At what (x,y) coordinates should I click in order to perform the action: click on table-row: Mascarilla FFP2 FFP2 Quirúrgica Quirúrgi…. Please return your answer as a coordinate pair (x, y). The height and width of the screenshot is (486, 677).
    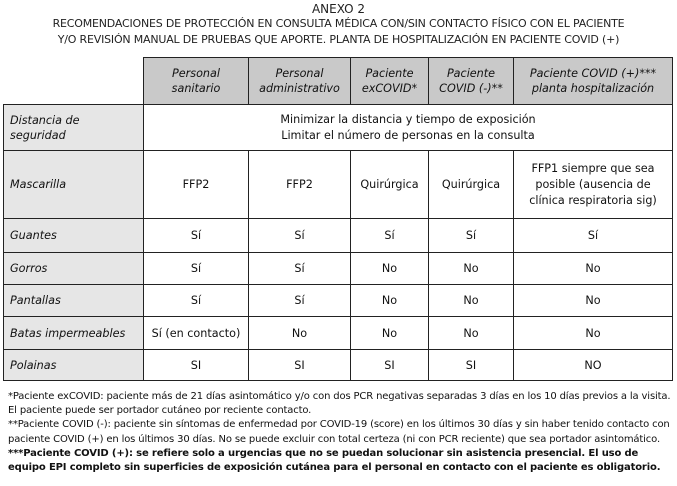
    Looking at the image, I should click on (338, 184).